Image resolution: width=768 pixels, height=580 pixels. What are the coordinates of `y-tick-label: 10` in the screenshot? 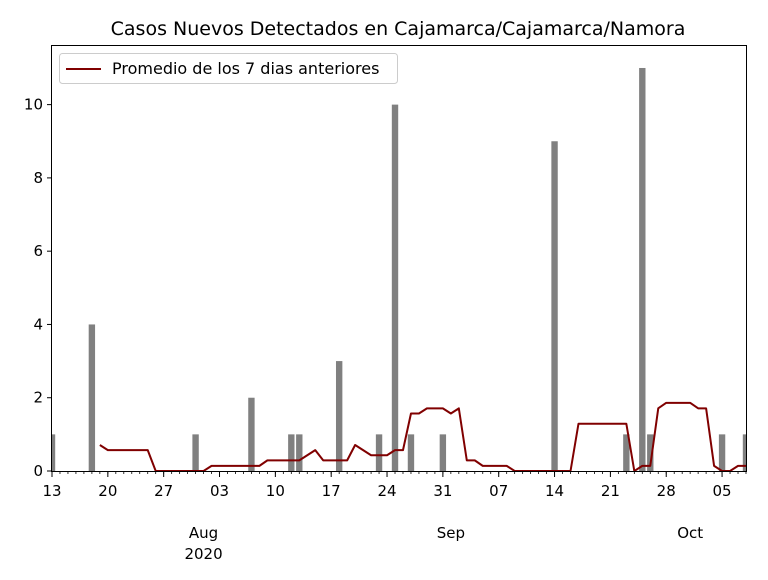 It's located at (33, 105).